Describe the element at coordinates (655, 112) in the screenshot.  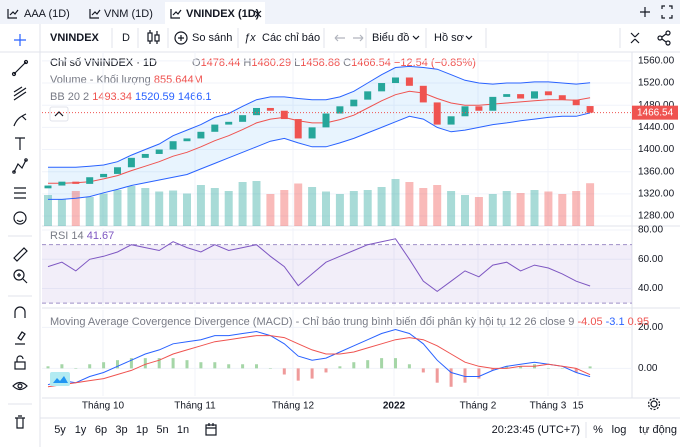
I see `last-price-tag` at that location.